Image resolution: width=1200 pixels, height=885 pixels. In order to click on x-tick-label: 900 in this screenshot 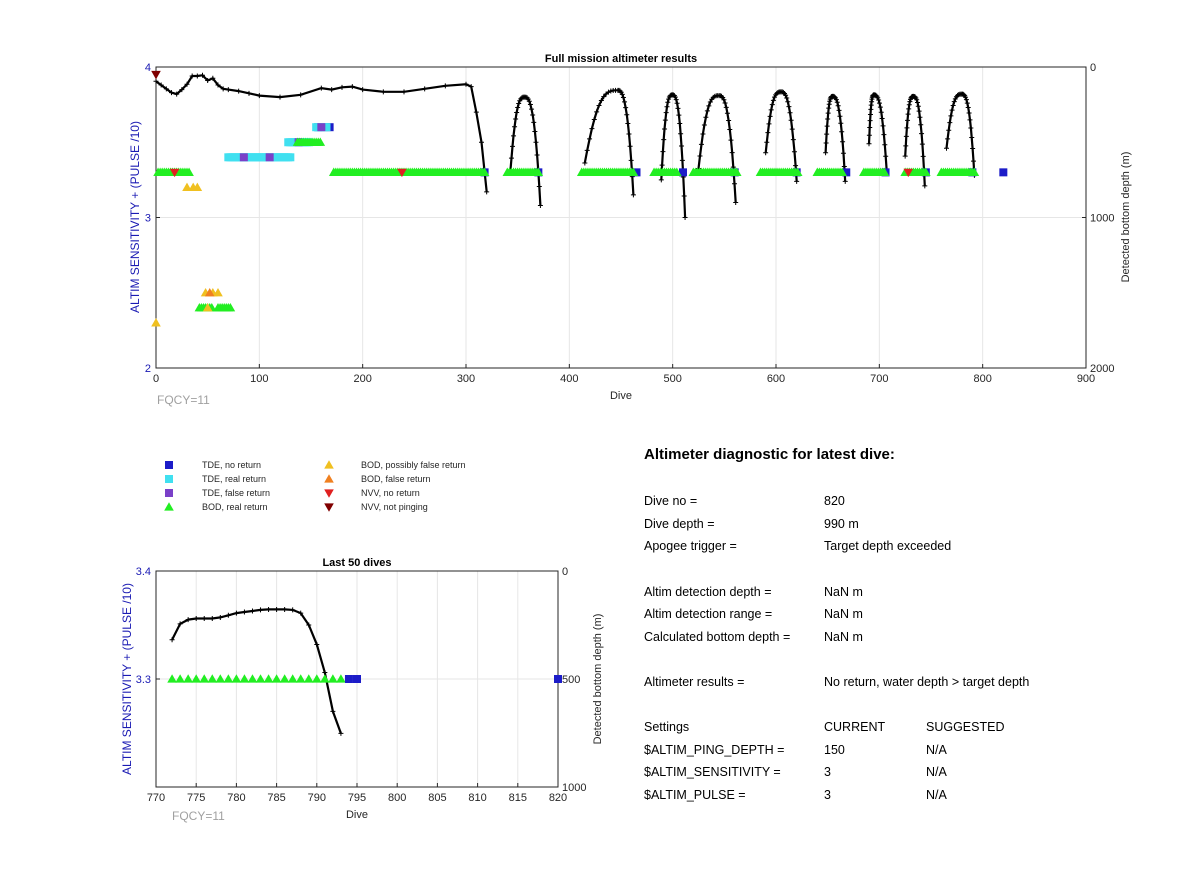, I will do `click(1086, 379)`.